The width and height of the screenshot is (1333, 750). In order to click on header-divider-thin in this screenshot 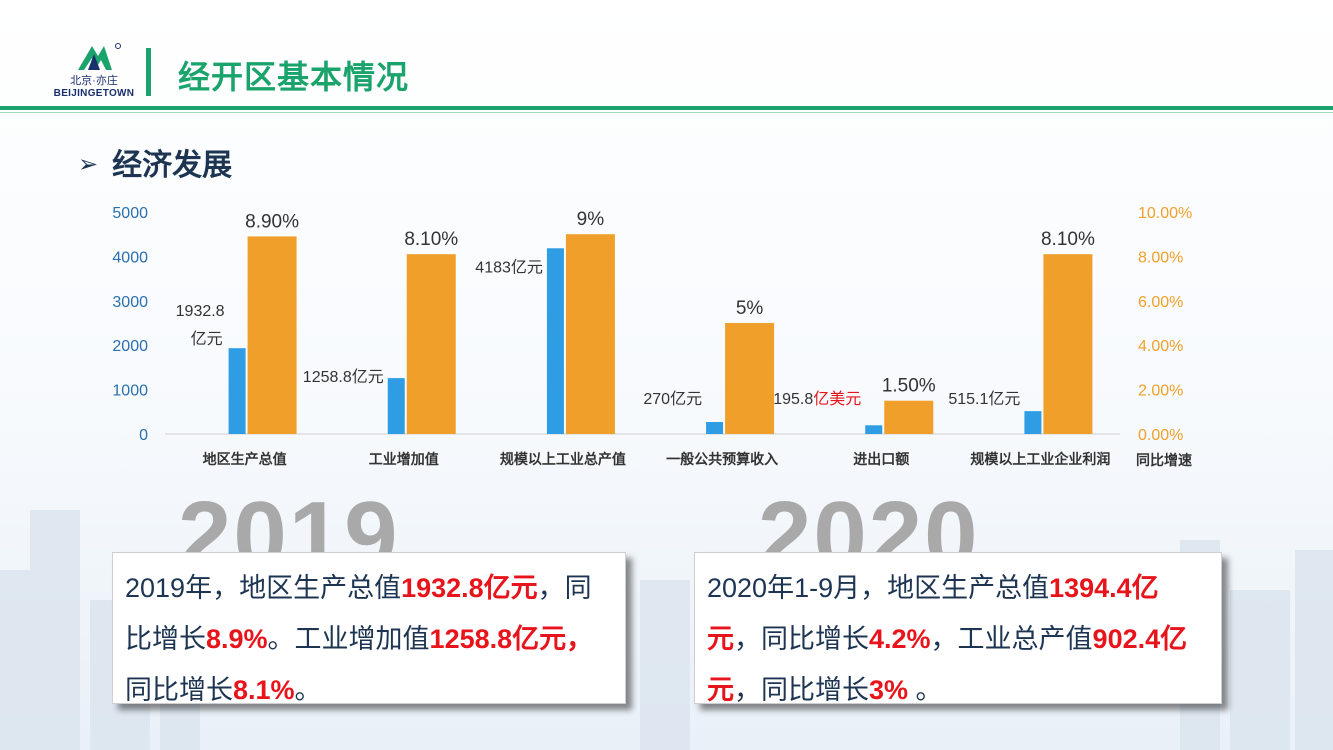, I will do `click(666, 112)`.